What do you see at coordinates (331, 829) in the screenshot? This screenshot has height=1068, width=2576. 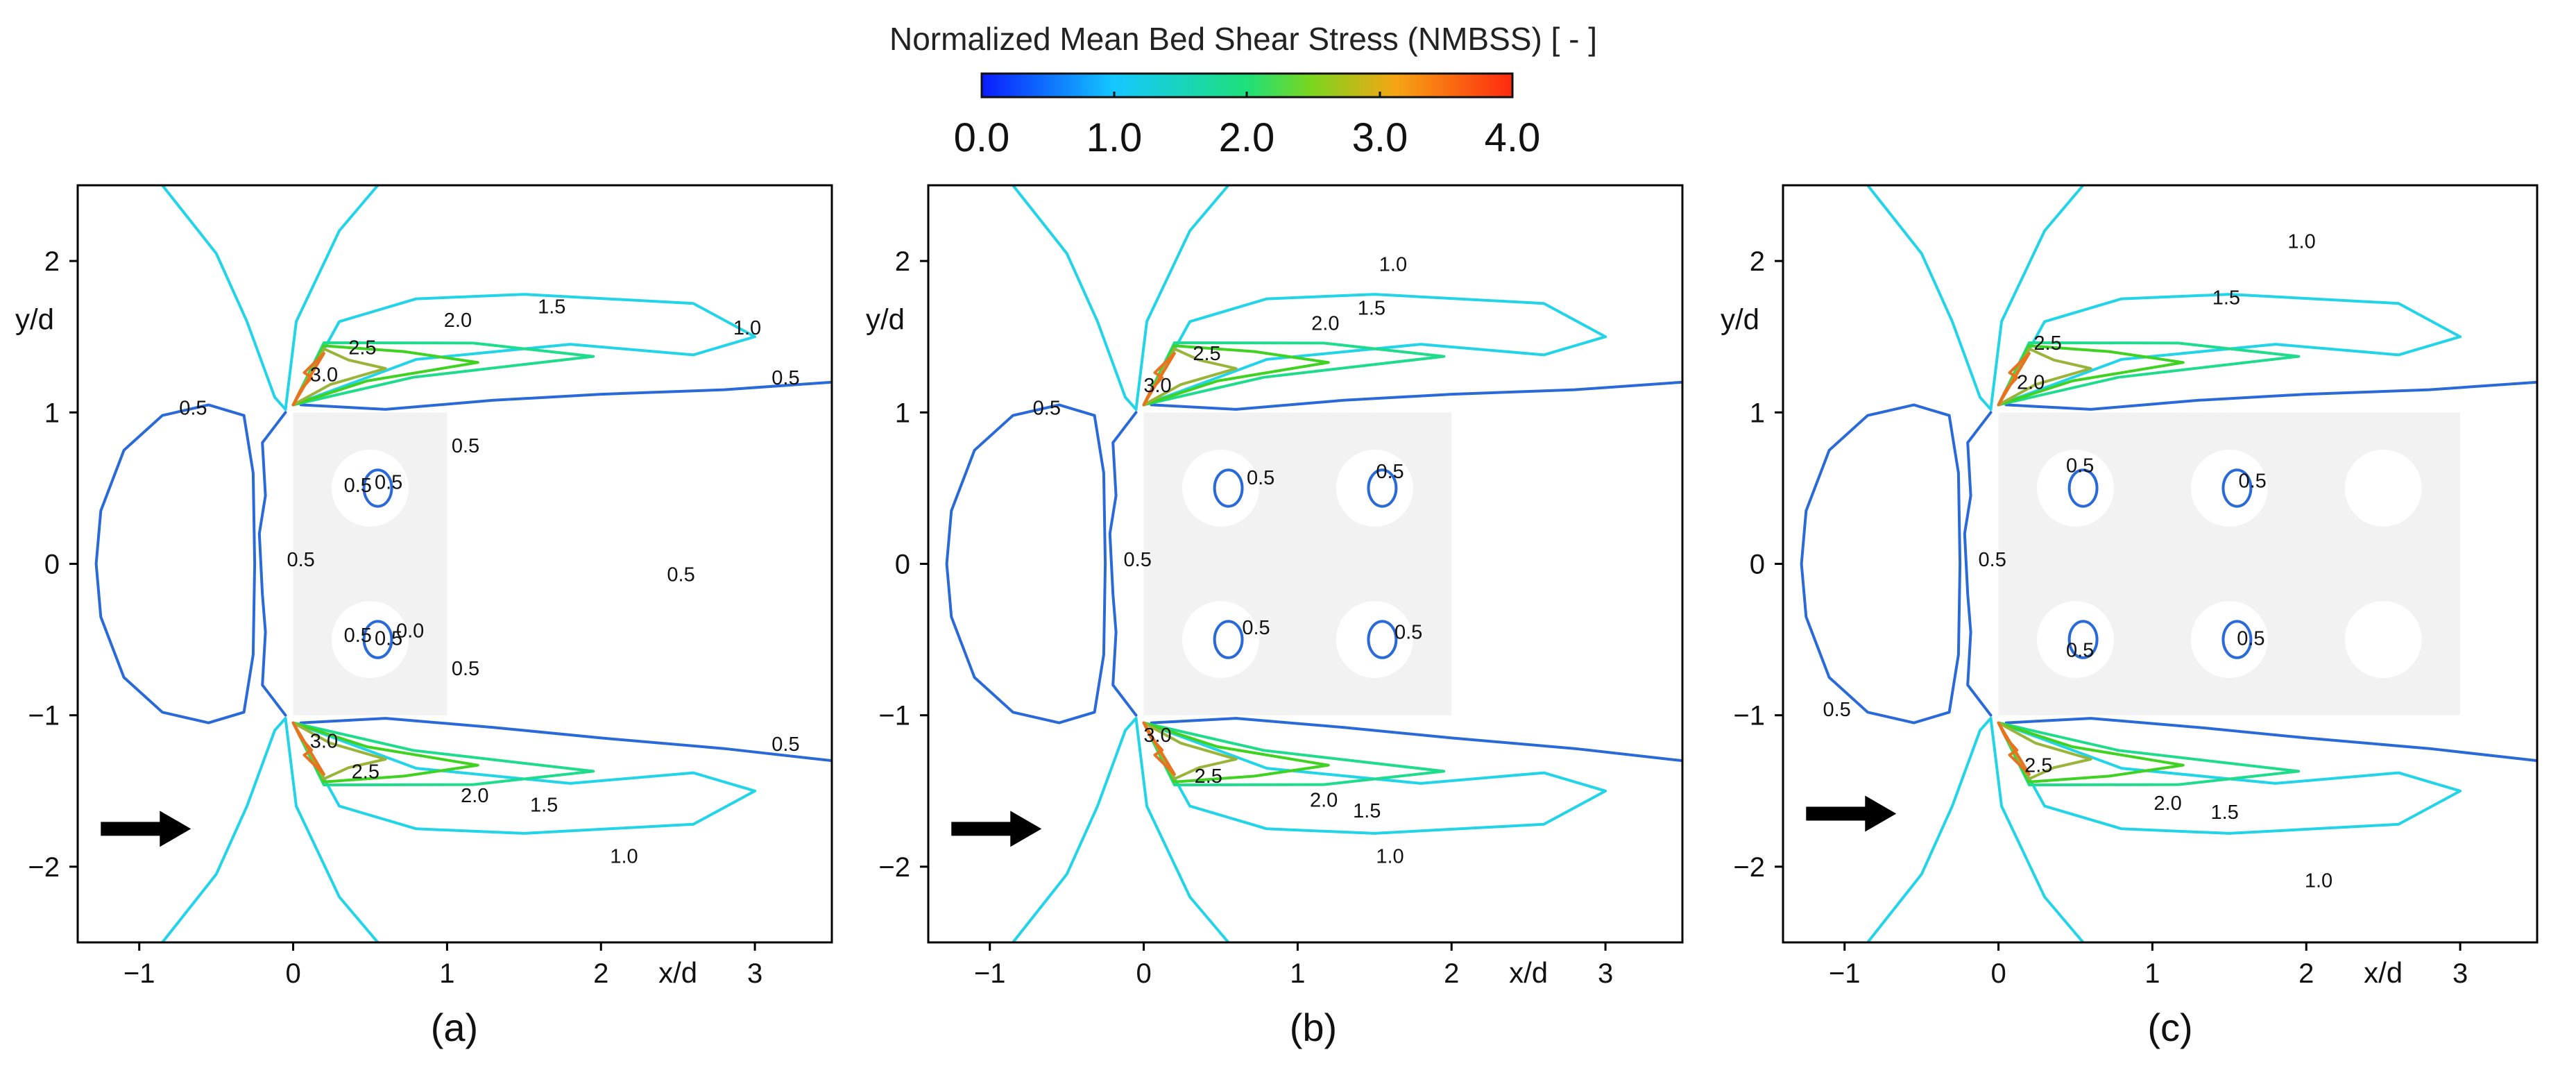 I see `contour-1.0-tongue-lower` at bounding box center [331, 829].